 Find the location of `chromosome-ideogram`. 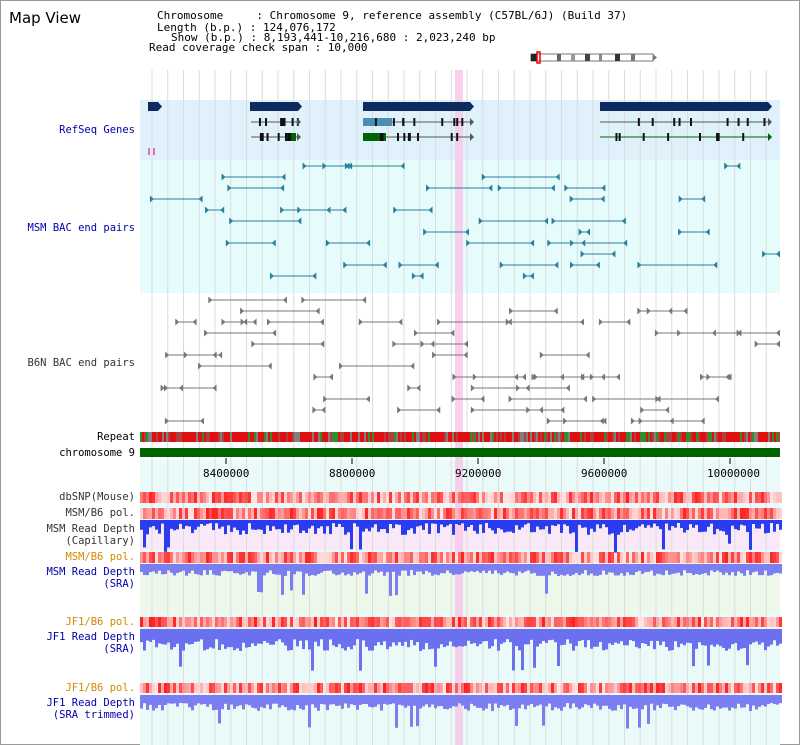

chromosome-ideogram is located at coordinates (592, 58).